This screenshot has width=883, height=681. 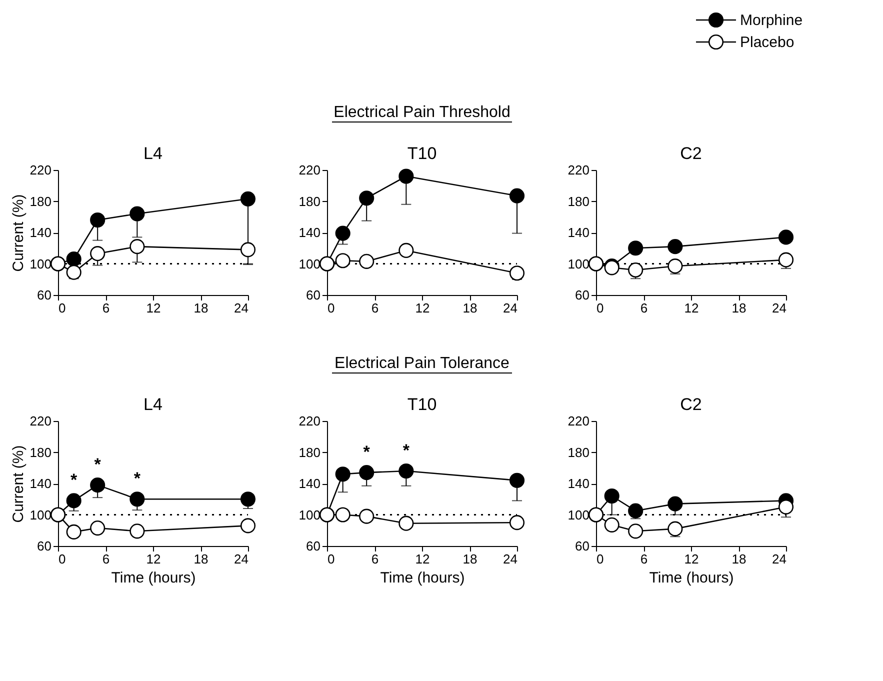 I want to click on text: Electrical Pain Threshold, so click(x=422, y=112).